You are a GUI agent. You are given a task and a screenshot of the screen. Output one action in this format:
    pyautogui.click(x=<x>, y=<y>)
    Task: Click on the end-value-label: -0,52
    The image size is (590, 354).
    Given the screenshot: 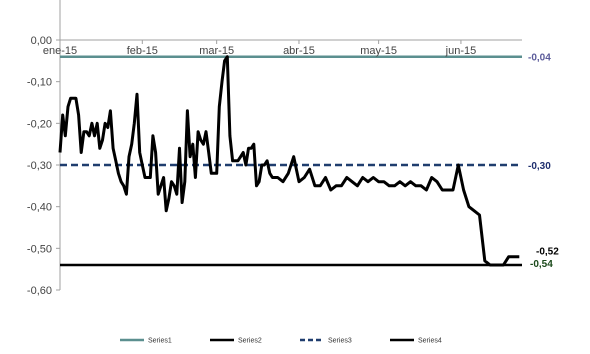 What is the action you would take?
    pyautogui.click(x=547, y=252)
    